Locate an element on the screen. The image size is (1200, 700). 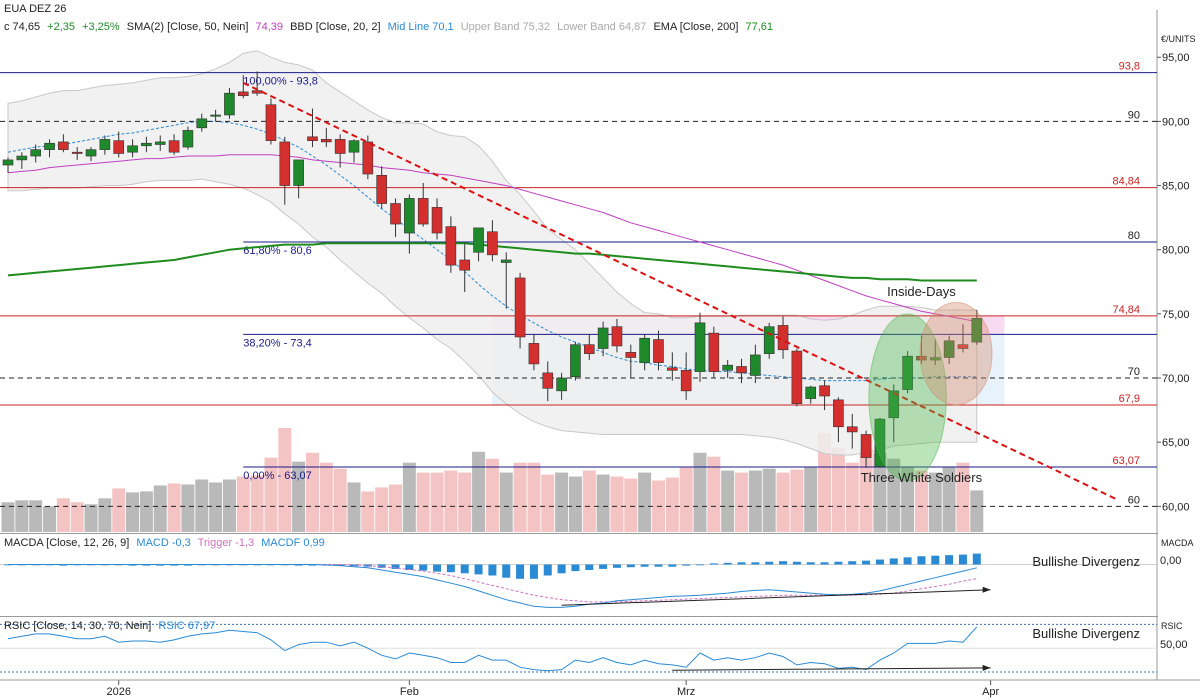
y-tick-label: 65,00 is located at coordinates (1176, 443).